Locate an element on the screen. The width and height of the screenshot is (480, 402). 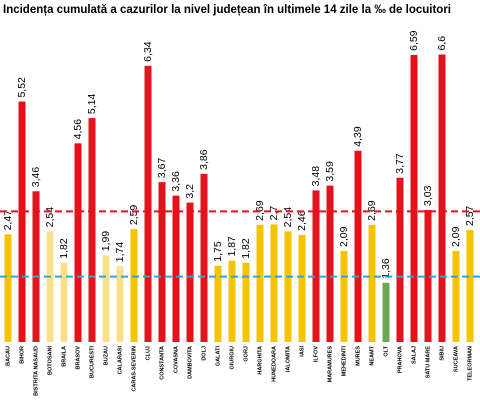
x-tick-label: MURES is located at coordinates (358, 356).